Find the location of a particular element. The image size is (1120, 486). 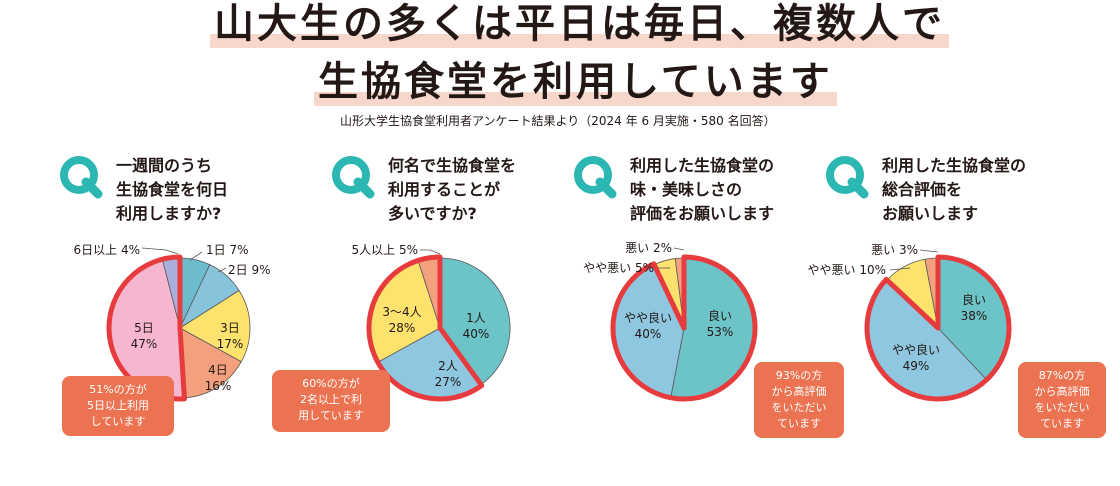

slice-label: 悪い 3% is located at coordinates (894, 250).